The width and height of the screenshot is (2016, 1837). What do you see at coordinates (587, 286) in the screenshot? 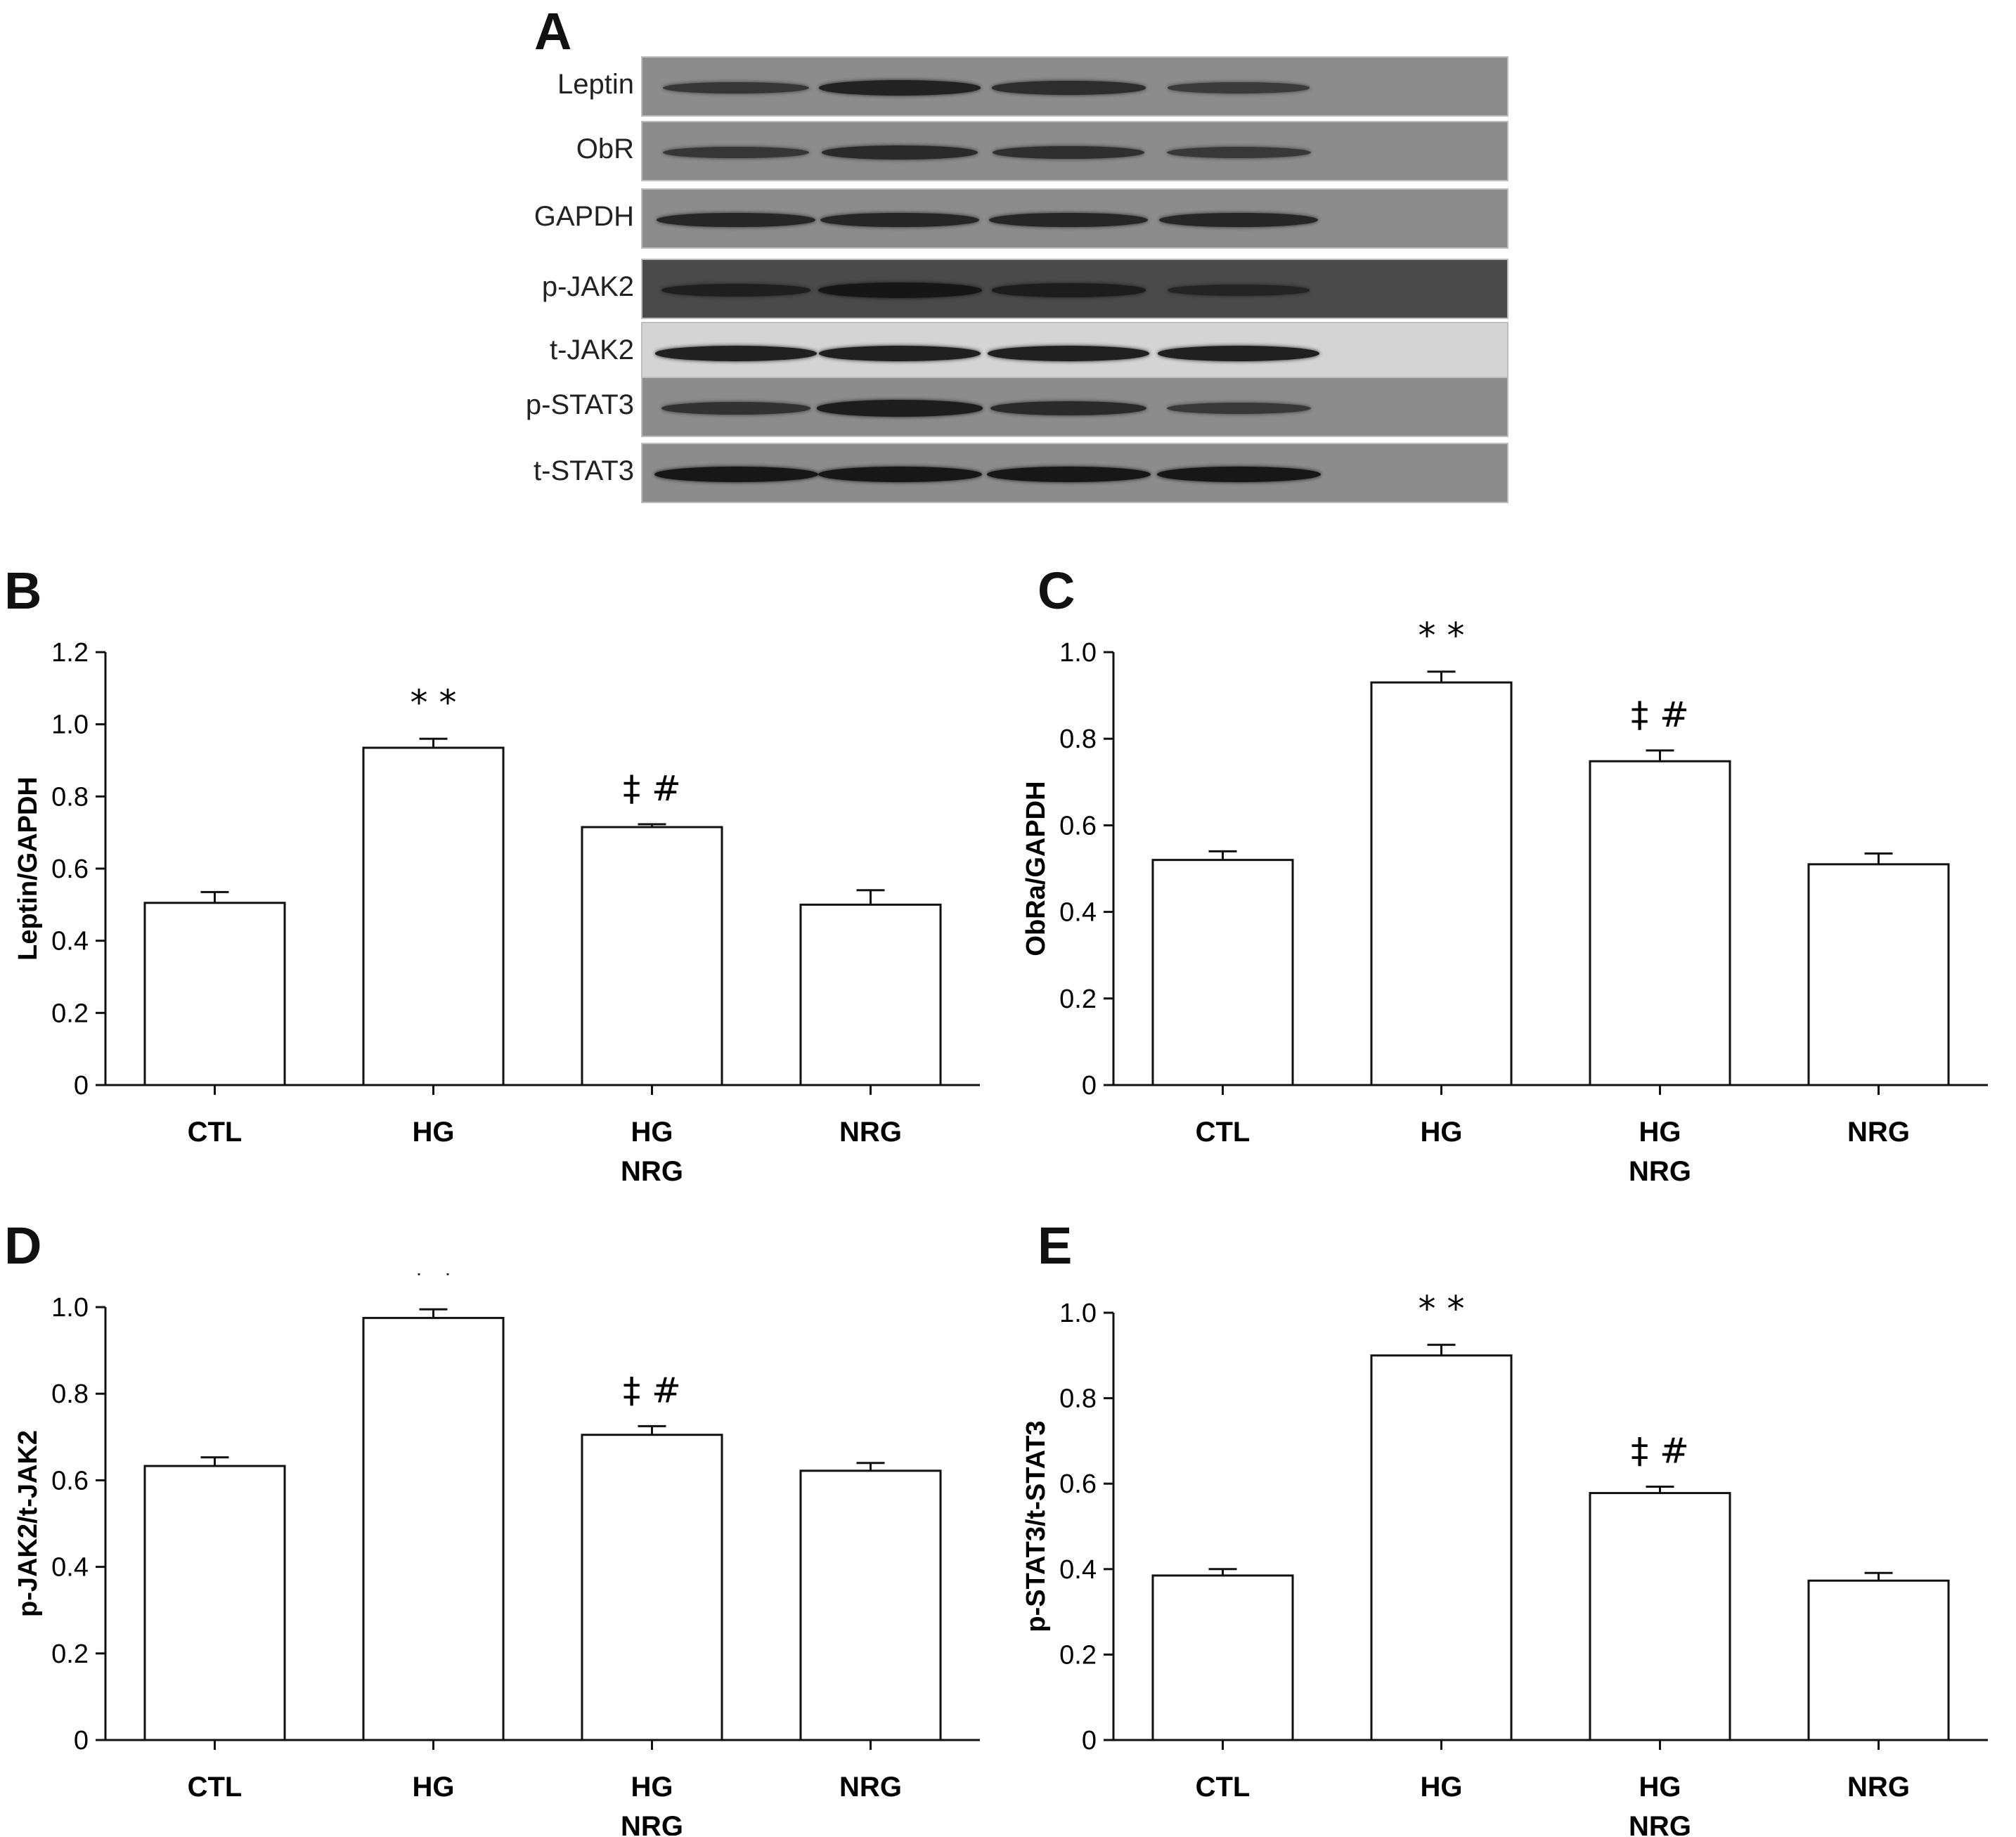
I see `blot-label-p-jak2: p-JAK2` at bounding box center [587, 286].